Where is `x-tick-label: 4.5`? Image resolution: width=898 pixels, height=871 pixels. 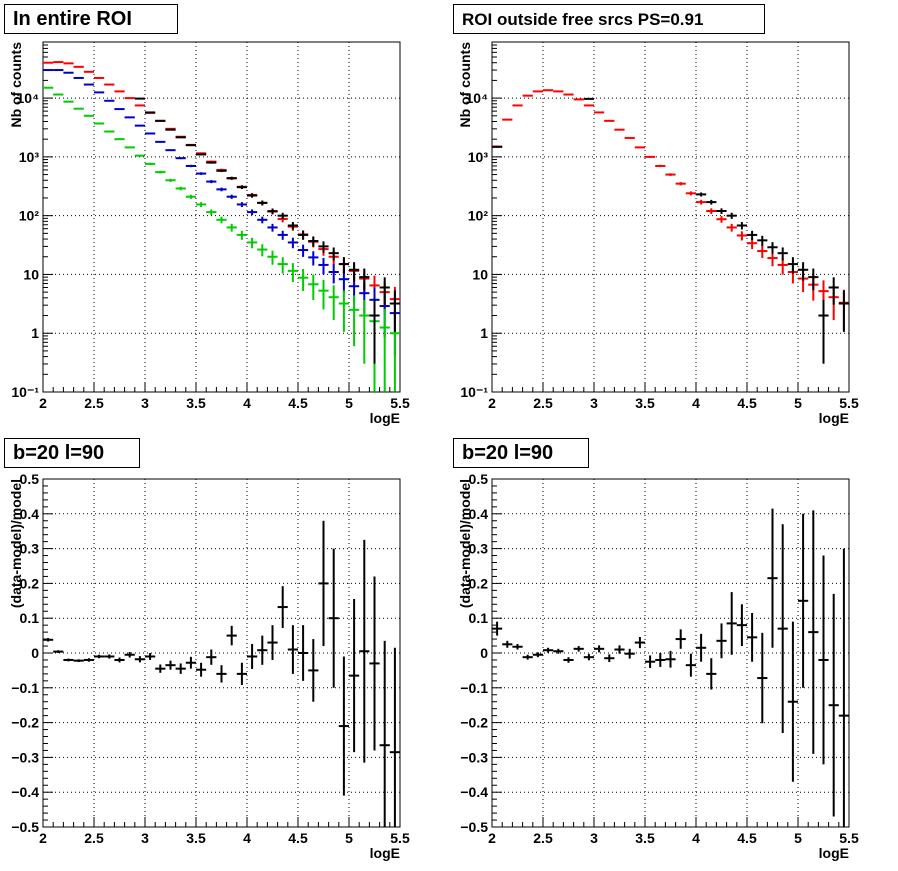 x-tick-label: 4.5 is located at coordinates (747, 403).